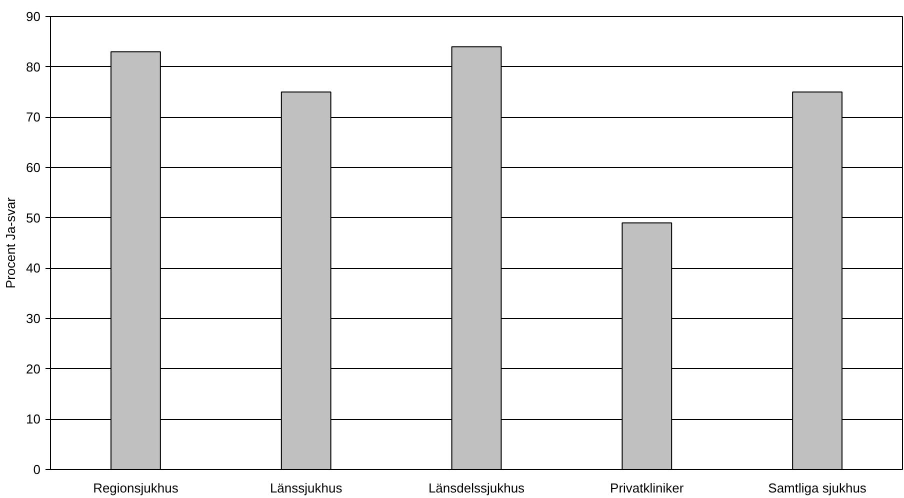 Image resolution: width=904 pixels, height=498 pixels. What do you see at coordinates (33, 16) in the screenshot?
I see `y-tick-label: 90` at bounding box center [33, 16].